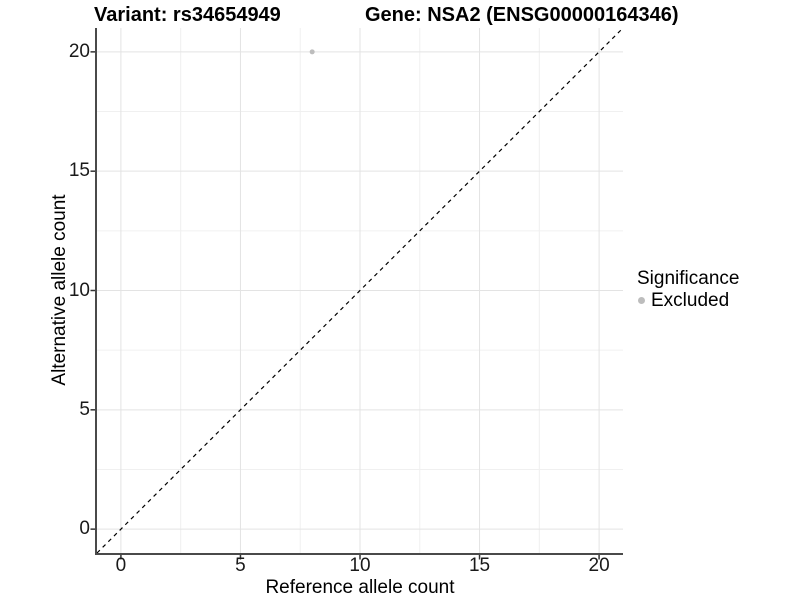 This screenshot has height=600, width=800. Describe the element at coordinates (240, 565) in the screenshot. I see `x-tick-label: 5` at that location.